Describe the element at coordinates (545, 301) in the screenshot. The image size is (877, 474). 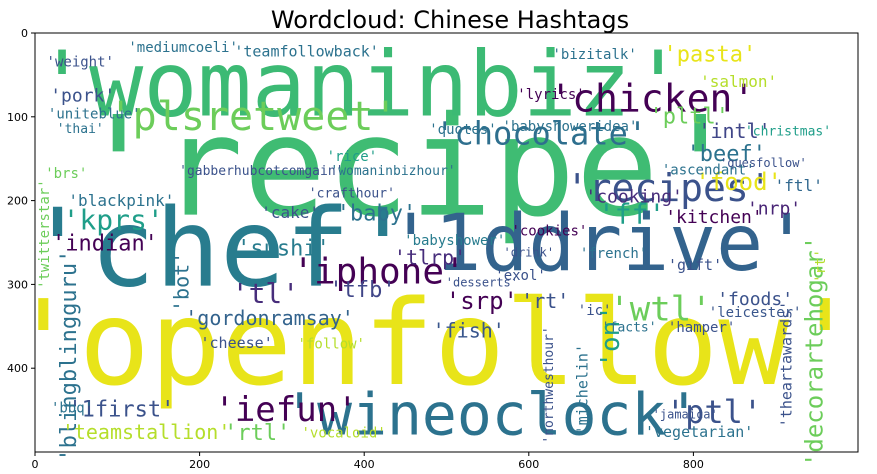
I see `word-39: 'rt'` at that location.